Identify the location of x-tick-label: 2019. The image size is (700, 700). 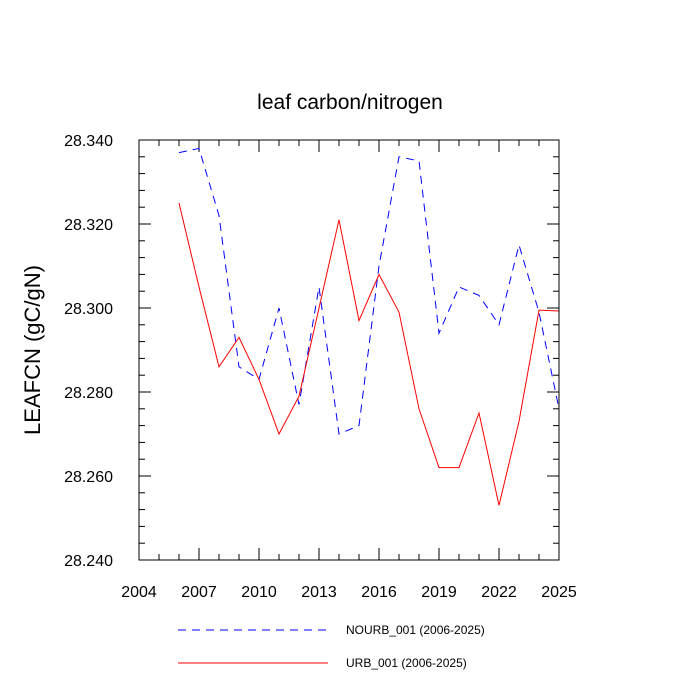
(439, 592).